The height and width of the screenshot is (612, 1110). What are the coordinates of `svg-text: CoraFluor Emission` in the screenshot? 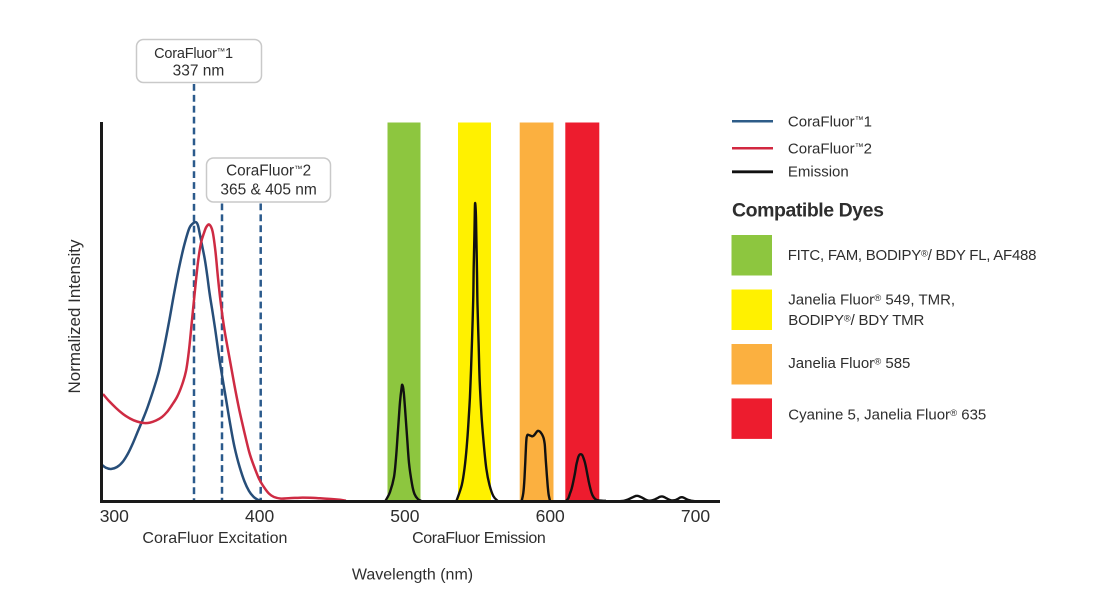 It's located at (478, 538).